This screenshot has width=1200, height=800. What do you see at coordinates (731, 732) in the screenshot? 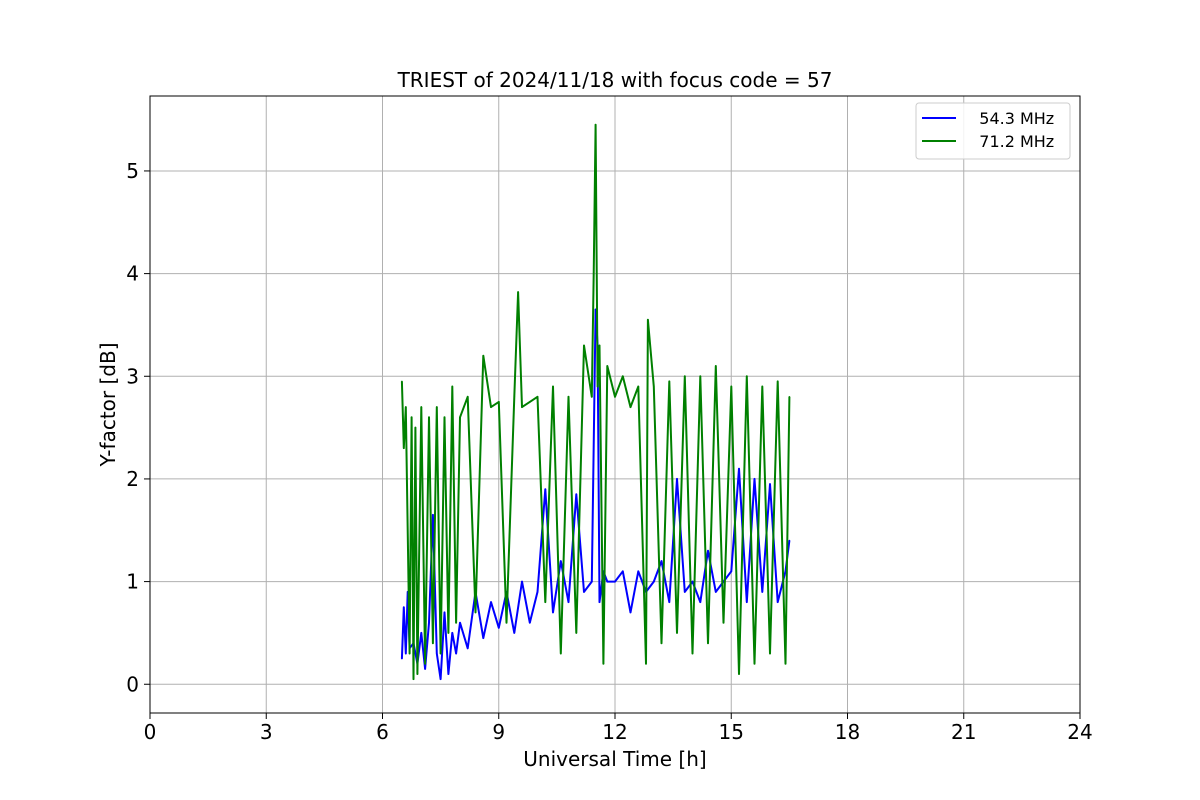
I see `x-tick-label: 15` at bounding box center [731, 732].